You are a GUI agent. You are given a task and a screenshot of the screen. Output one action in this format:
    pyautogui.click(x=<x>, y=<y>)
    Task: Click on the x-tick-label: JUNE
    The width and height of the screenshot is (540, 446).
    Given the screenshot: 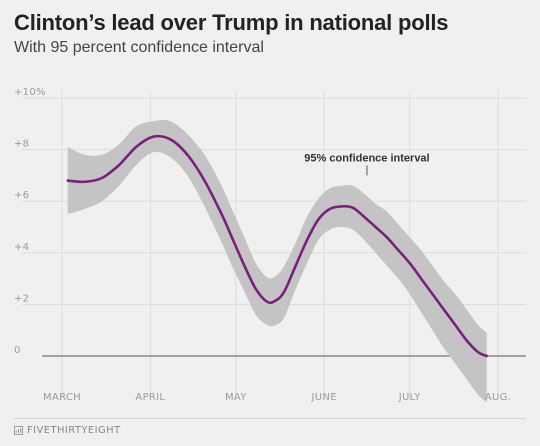 What is the action you would take?
    pyautogui.click(x=324, y=397)
    